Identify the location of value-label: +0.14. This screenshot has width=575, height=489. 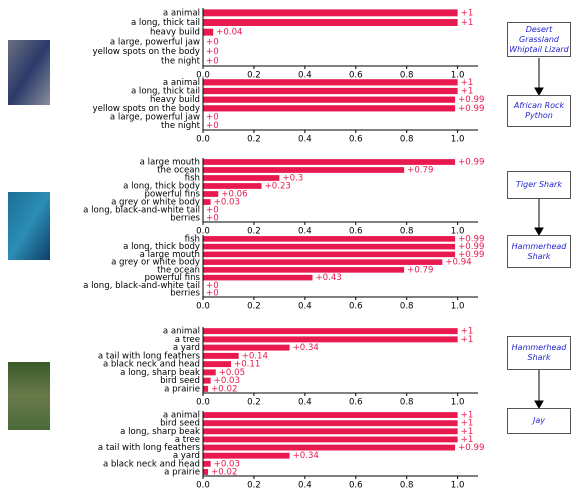
(255, 356).